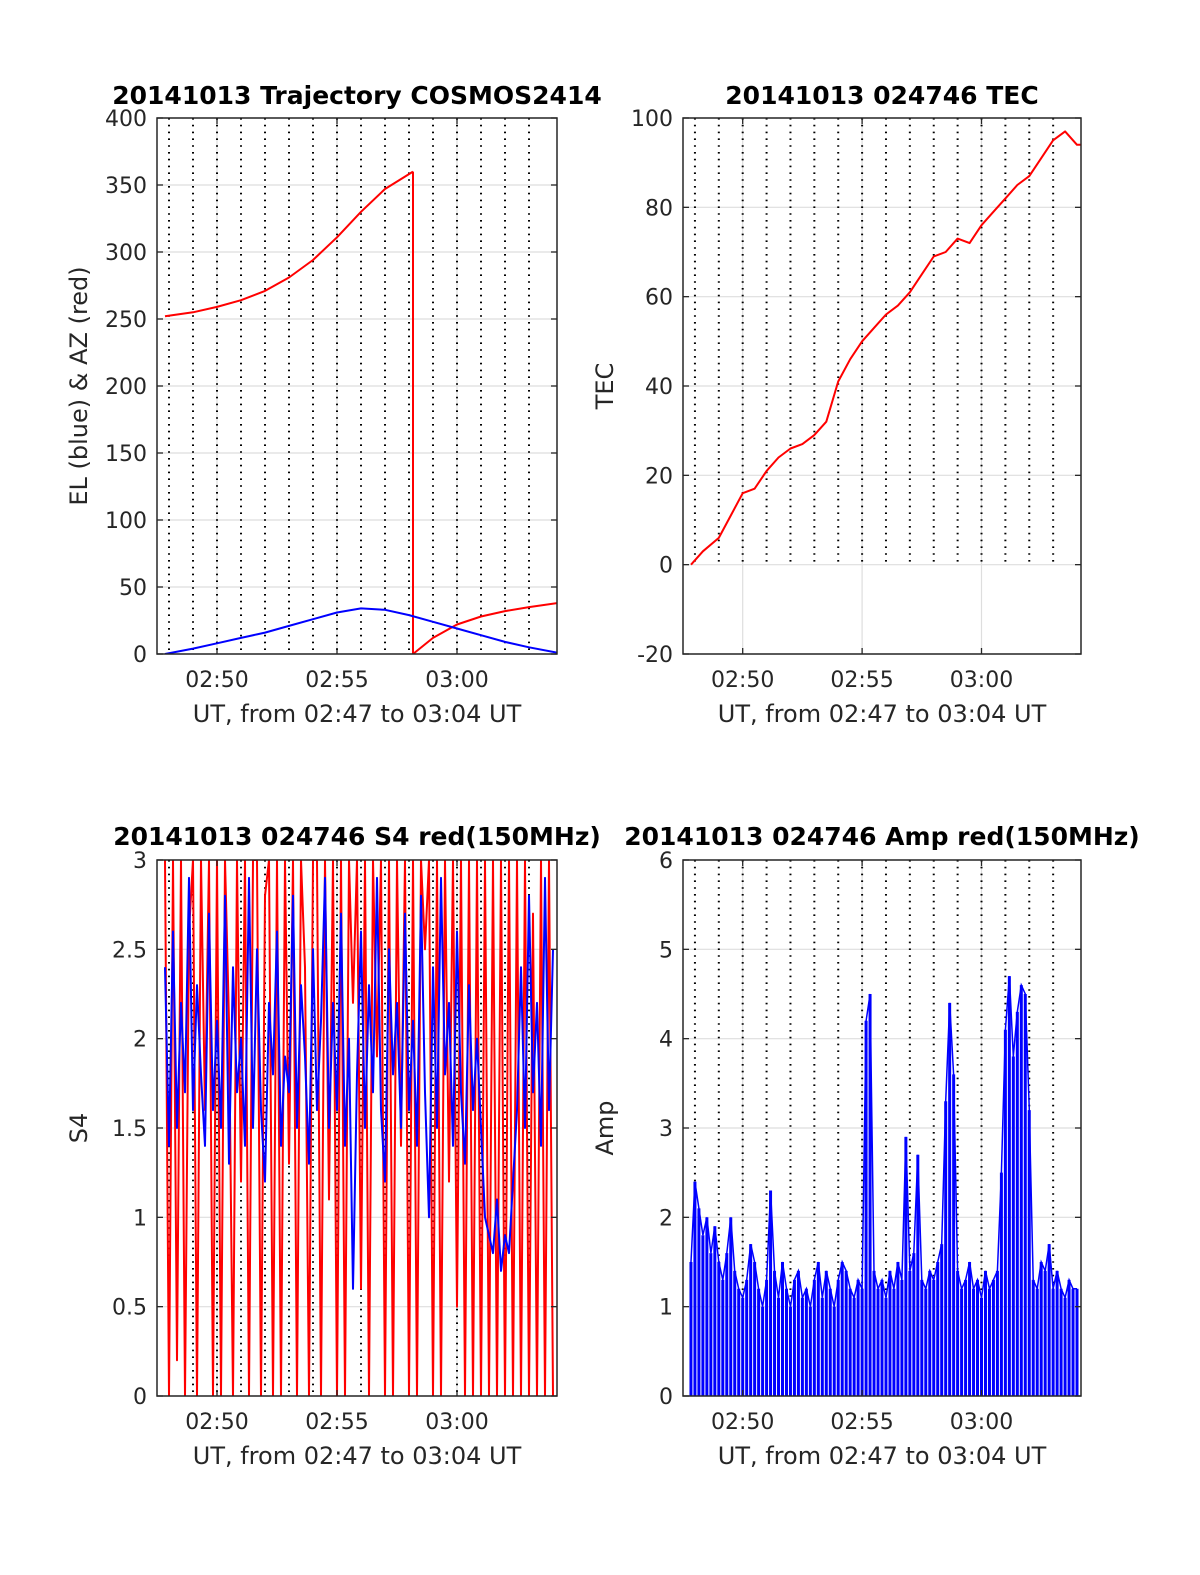 This screenshot has width=1200, height=1575. I want to click on y-tick-label: 2.5, so click(129, 950).